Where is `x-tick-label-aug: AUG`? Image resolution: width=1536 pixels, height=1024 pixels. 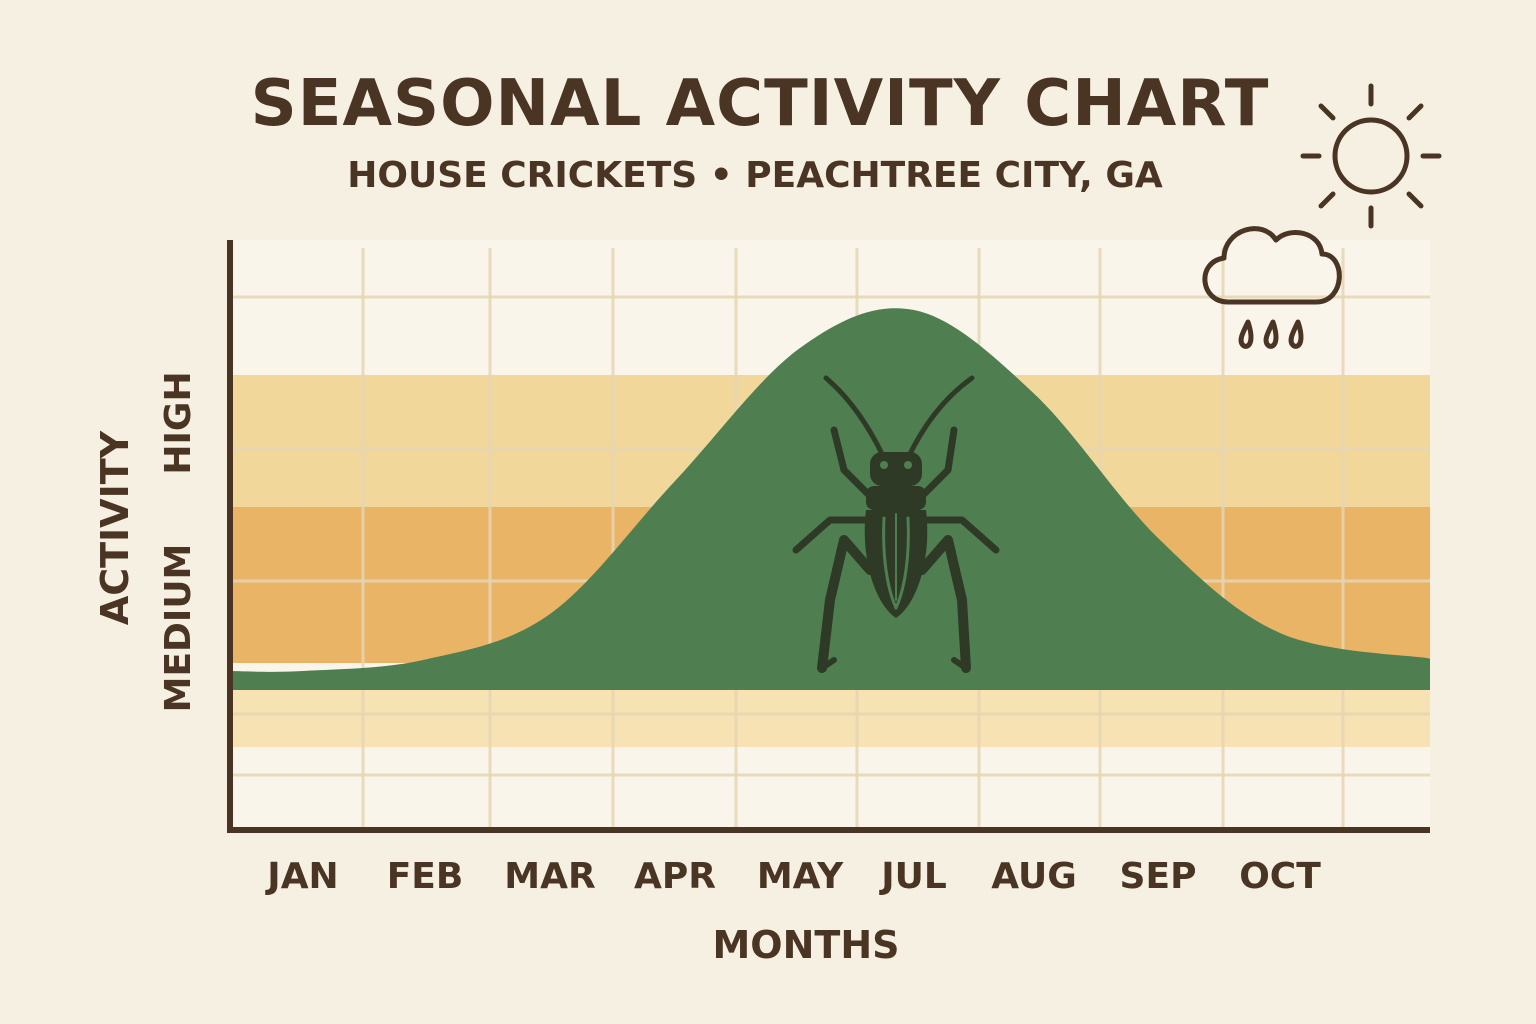
x-tick-label-aug: AUG is located at coordinates (1034, 876).